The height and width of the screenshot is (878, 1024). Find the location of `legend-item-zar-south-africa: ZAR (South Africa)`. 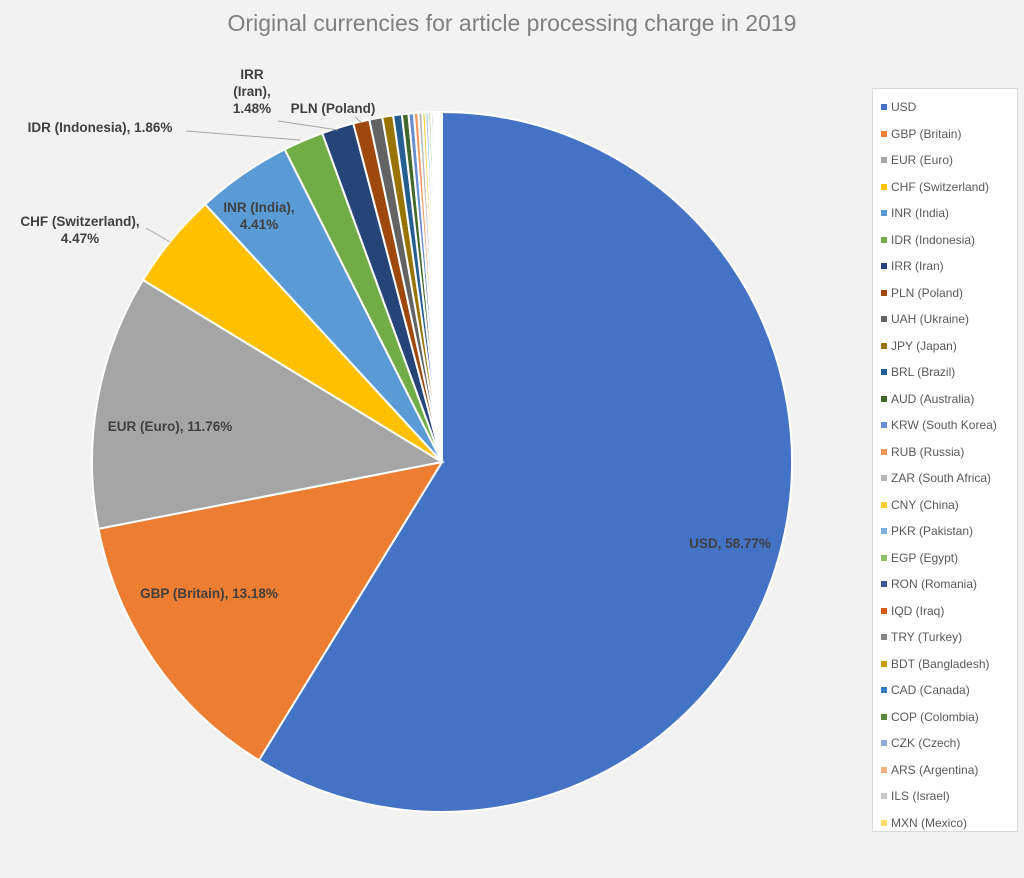

legend-item-zar-south-africa: ZAR (South Africa) is located at coordinates (936, 478).